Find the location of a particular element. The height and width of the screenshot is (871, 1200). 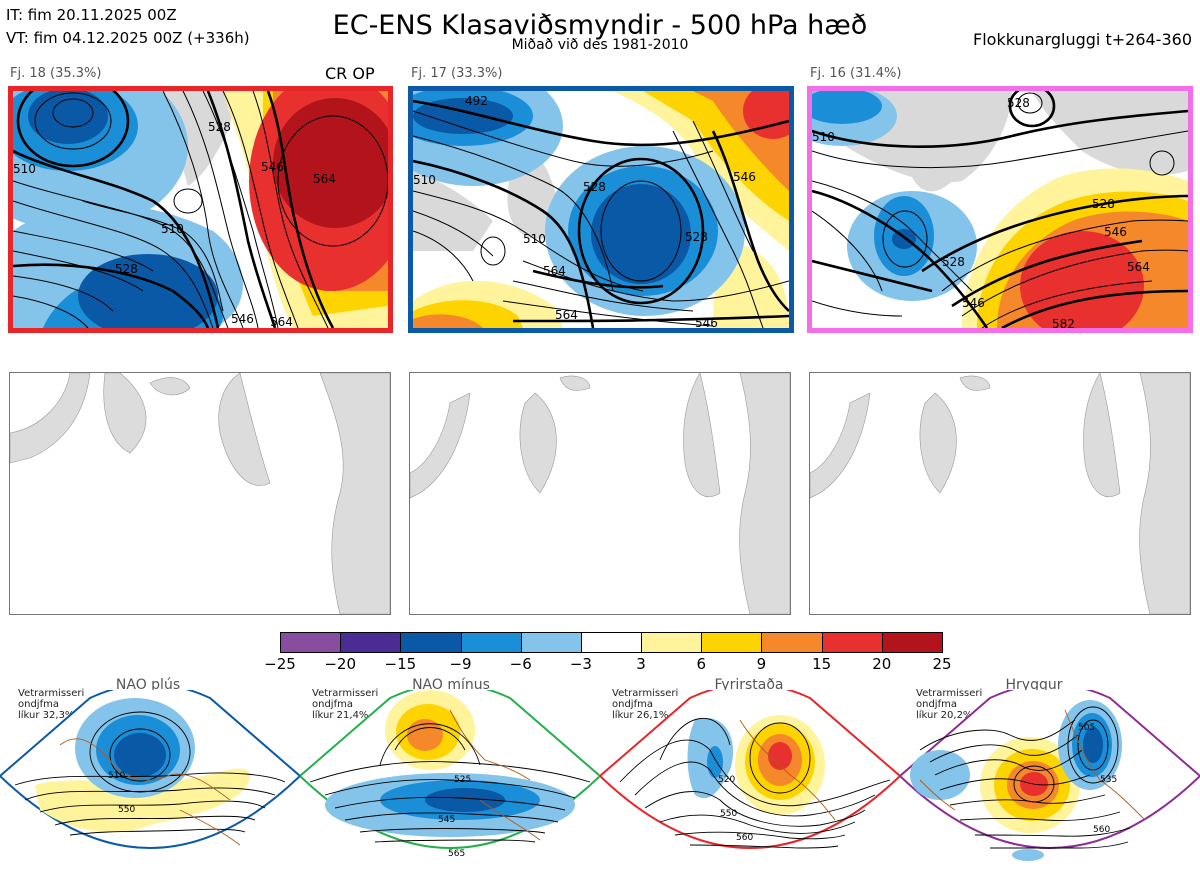

page-title: EC-ENS Klasaviðsmyndir - 500 hPa hæð is located at coordinates (600, 25).